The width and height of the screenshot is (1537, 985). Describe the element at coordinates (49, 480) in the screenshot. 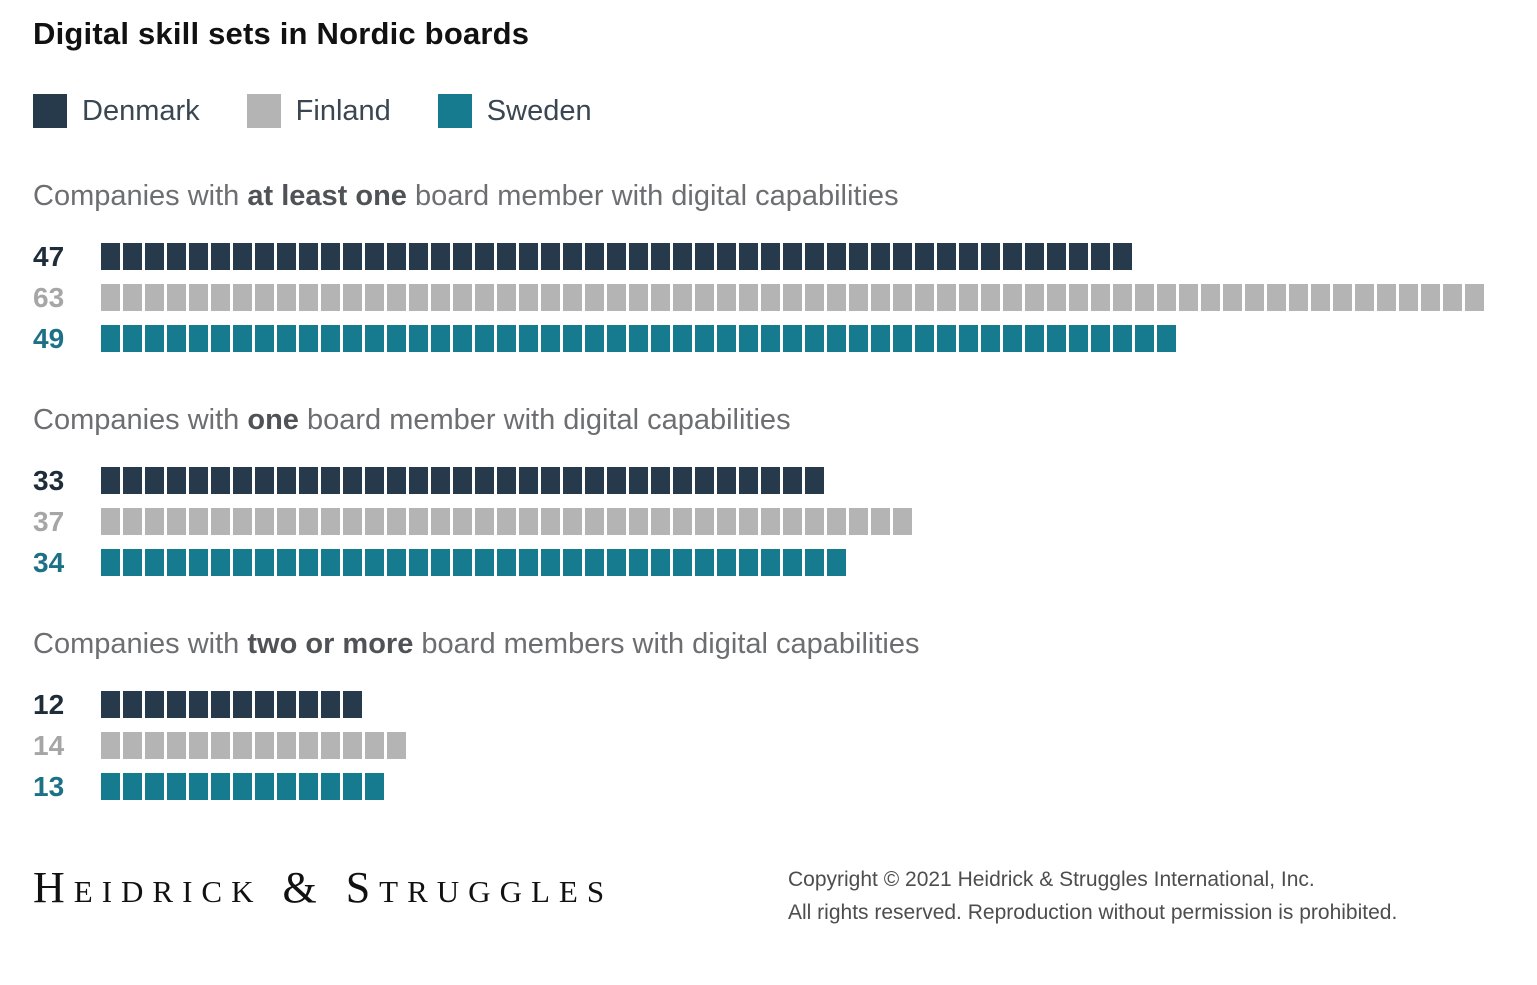

I see `bar-value-label: 33` at that location.